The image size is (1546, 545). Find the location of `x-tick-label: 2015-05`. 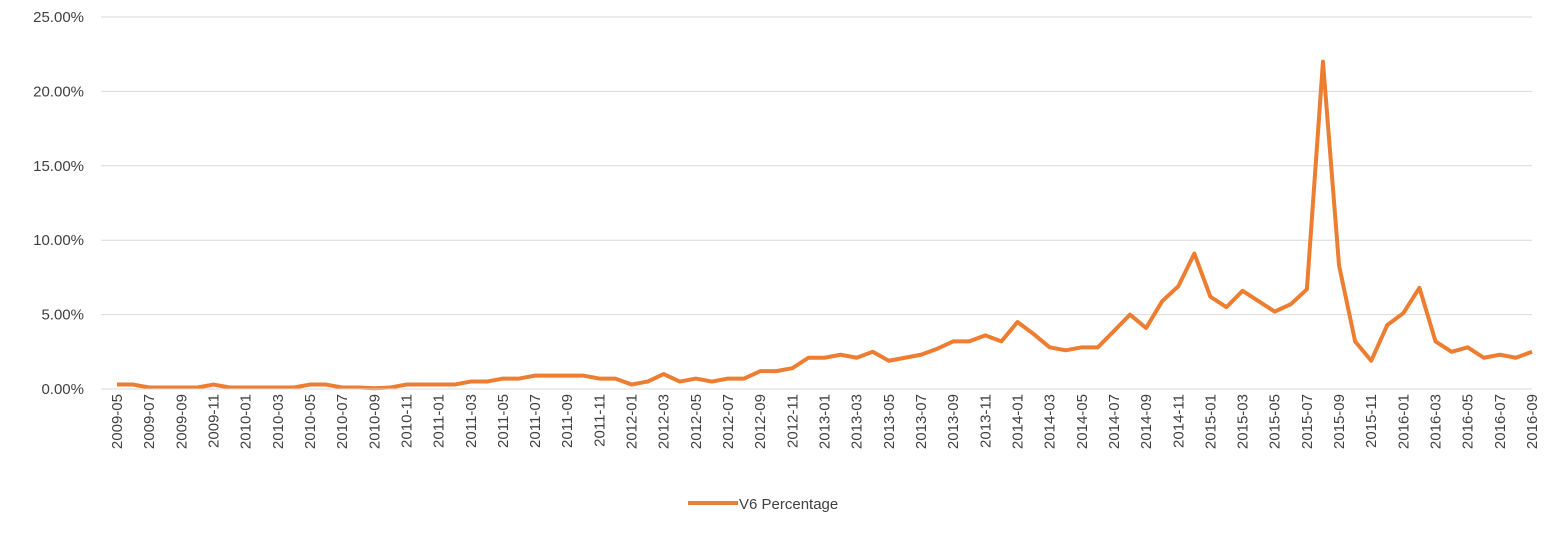

x-tick-label: 2015-05 is located at coordinates (1275, 421).